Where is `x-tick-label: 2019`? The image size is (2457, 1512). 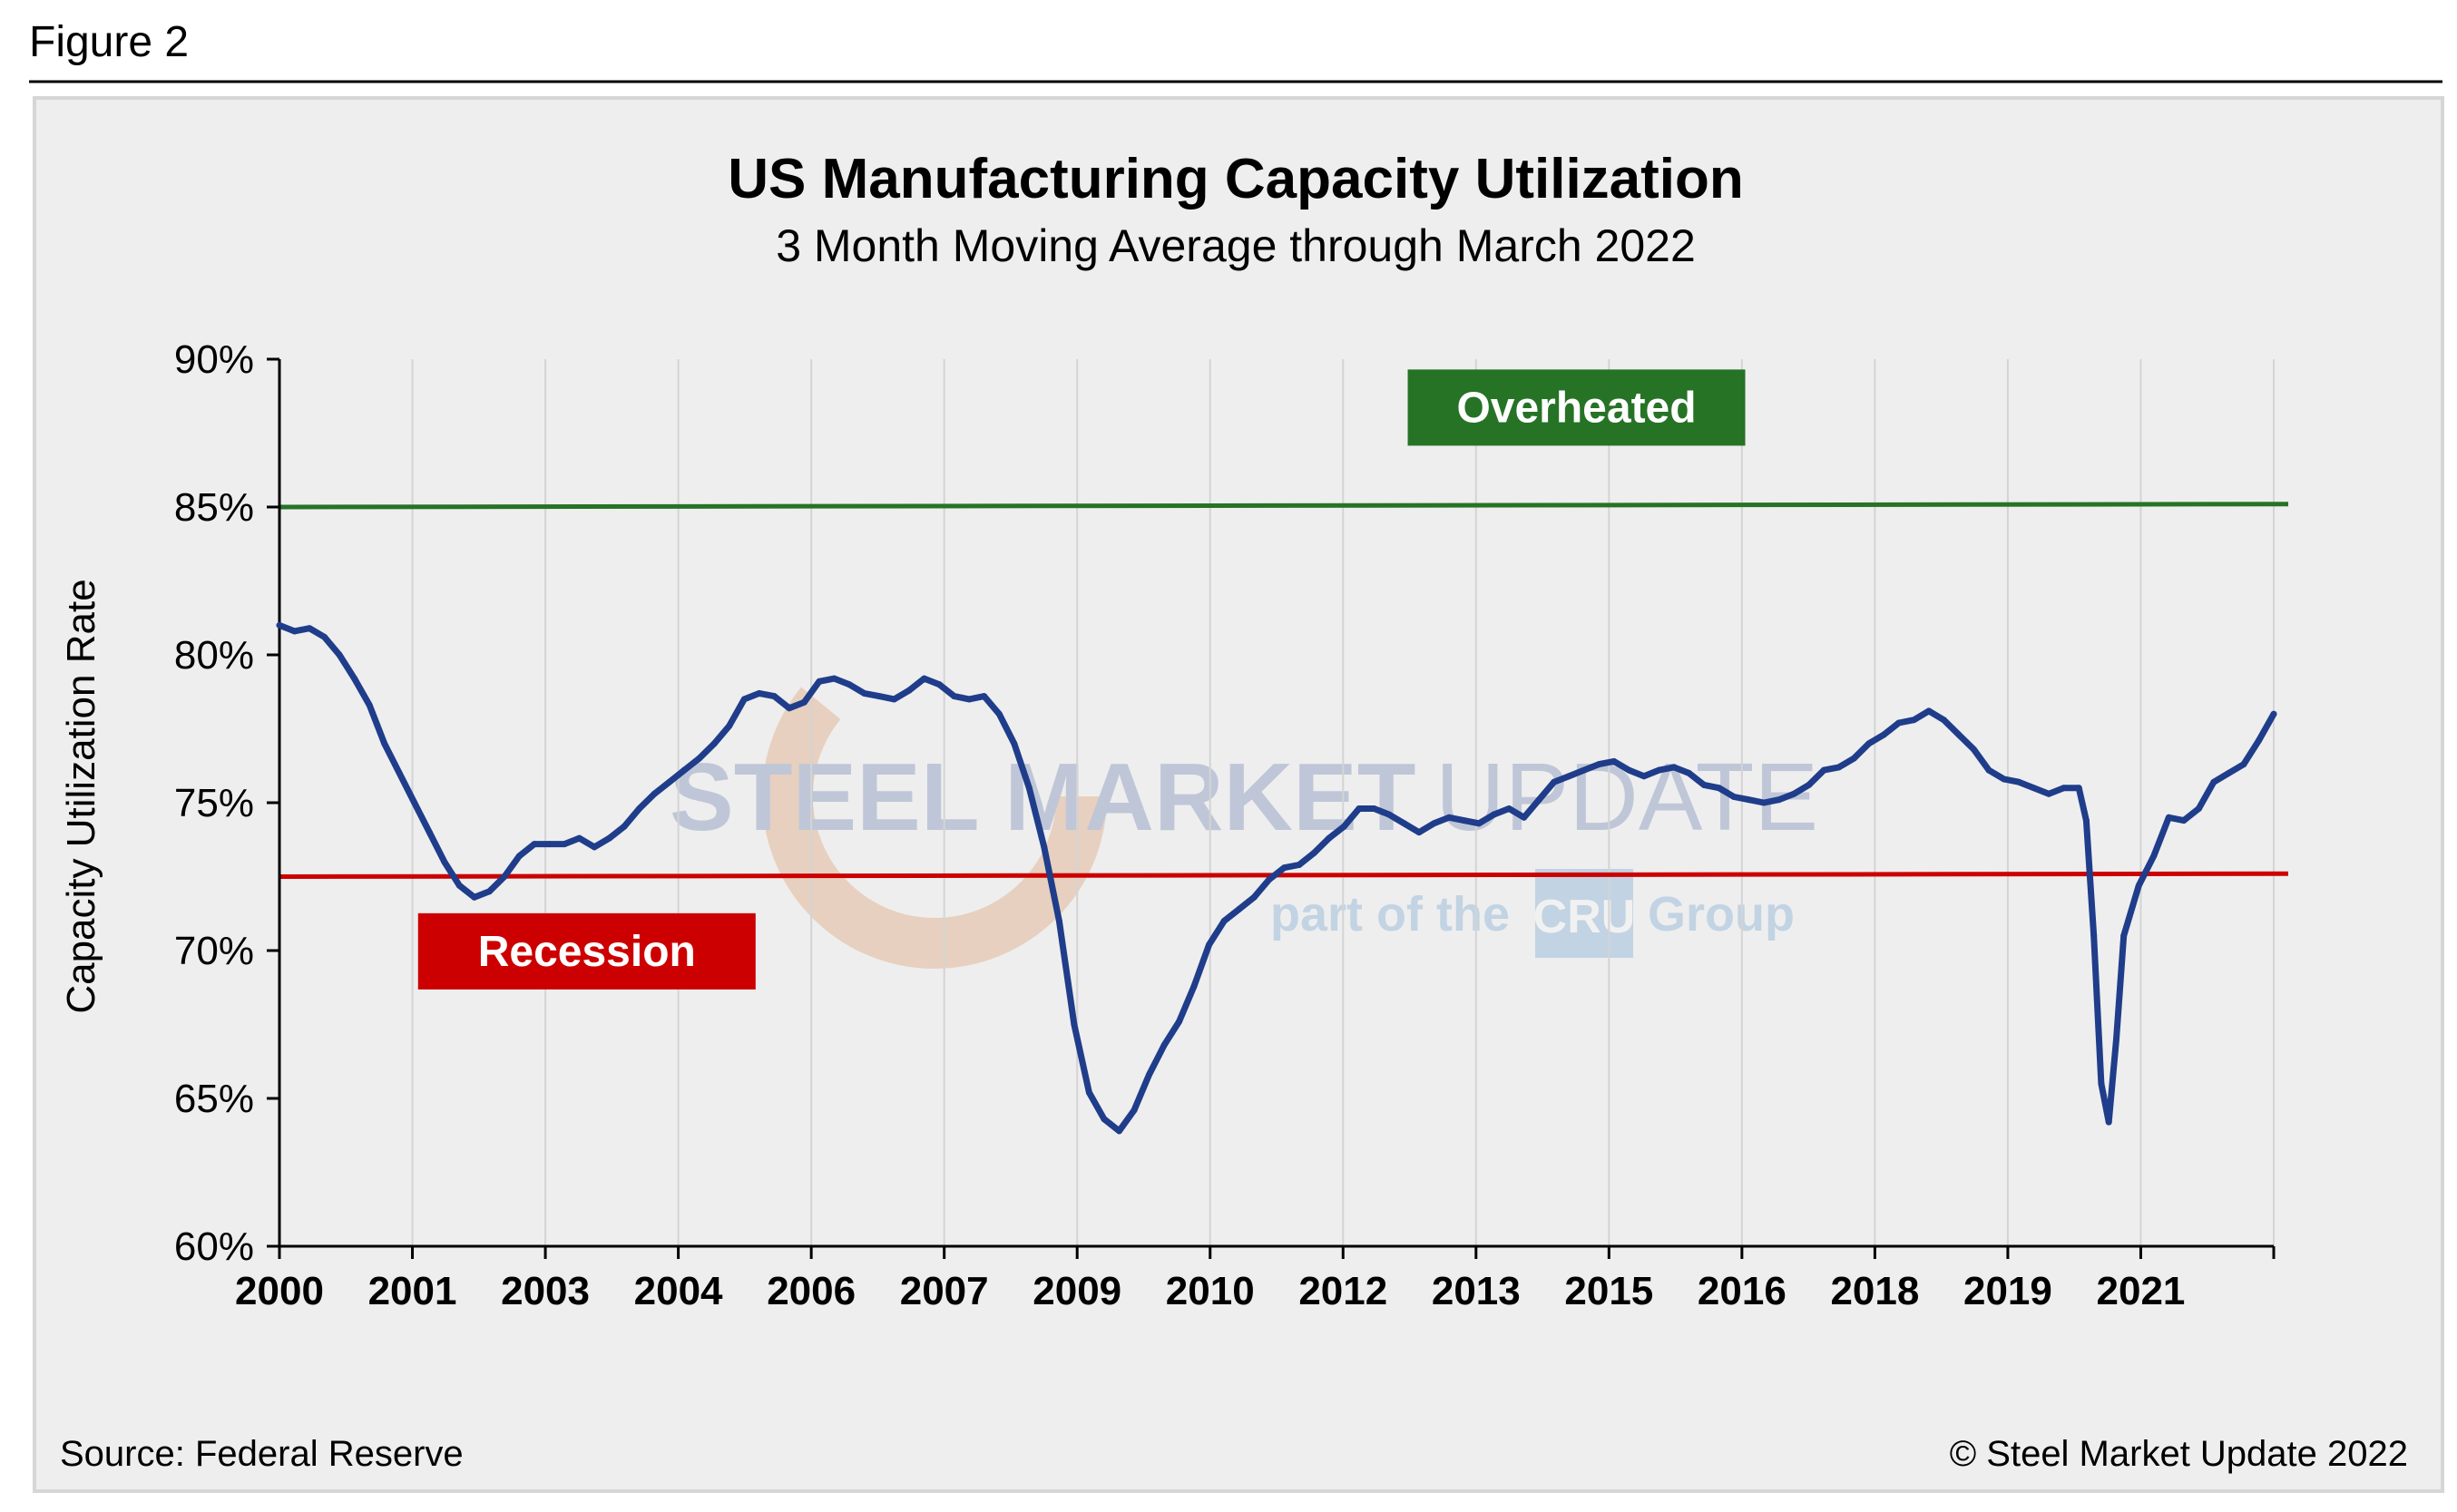
x-tick-label: 2019 is located at coordinates (2008, 1291).